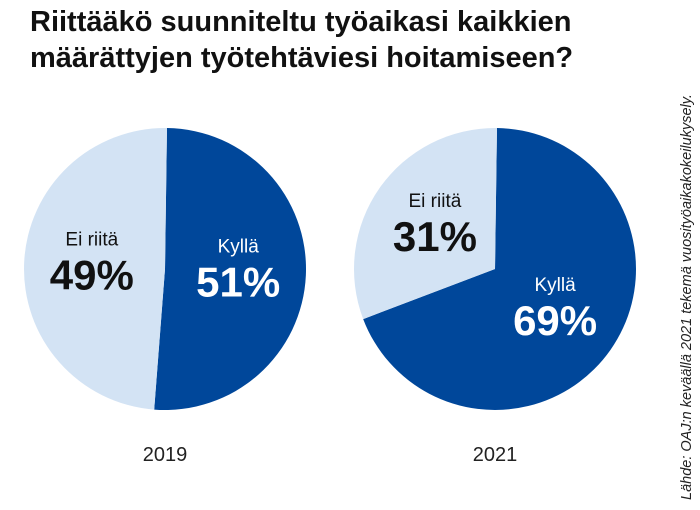  Describe the element at coordinates (91, 240) in the screenshot. I see `pie-label-2019-ei-riit: Ei riitä` at that location.